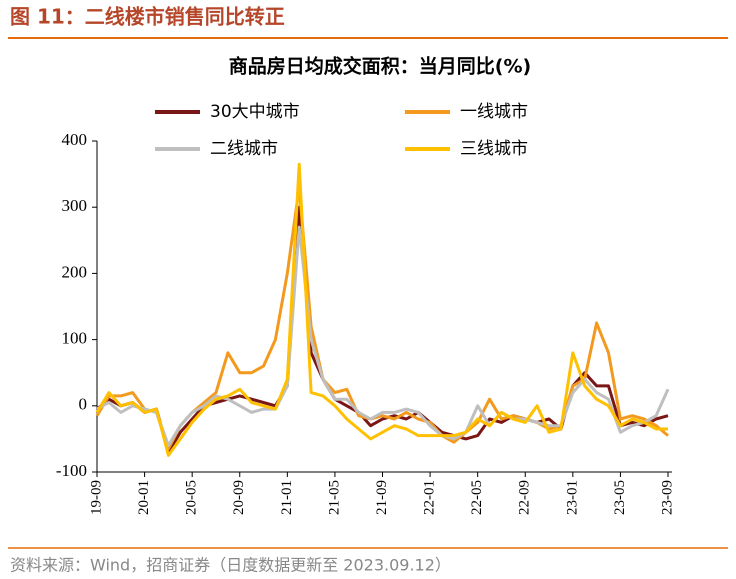 The width and height of the screenshot is (736, 579). What do you see at coordinates (494, 149) in the screenshot?
I see `legend-label: 三线城市` at bounding box center [494, 149].